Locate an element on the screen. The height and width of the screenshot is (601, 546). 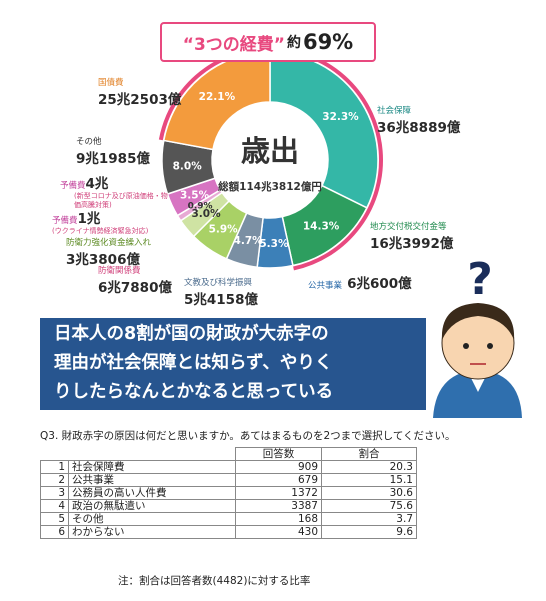
table-row: 4 政治の無駄遣い 3387 75.6 is located at coordinates (228, 506).